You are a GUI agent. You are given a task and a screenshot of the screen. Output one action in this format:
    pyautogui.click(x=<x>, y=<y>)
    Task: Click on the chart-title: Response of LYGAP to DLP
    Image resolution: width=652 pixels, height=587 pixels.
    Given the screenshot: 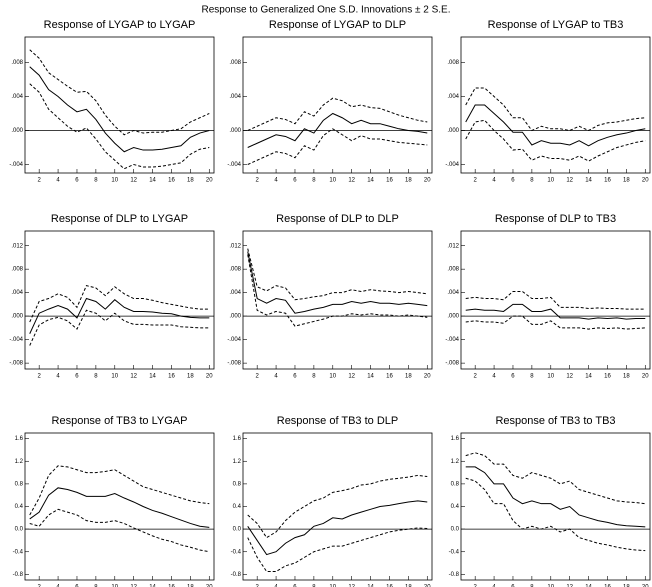 What is the action you would take?
    pyautogui.click(x=337, y=25)
    